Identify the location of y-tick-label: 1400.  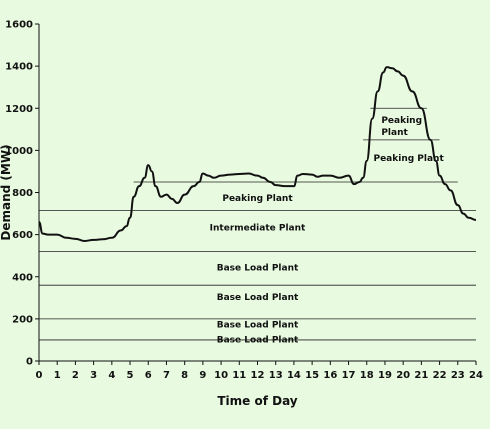
(19, 67).